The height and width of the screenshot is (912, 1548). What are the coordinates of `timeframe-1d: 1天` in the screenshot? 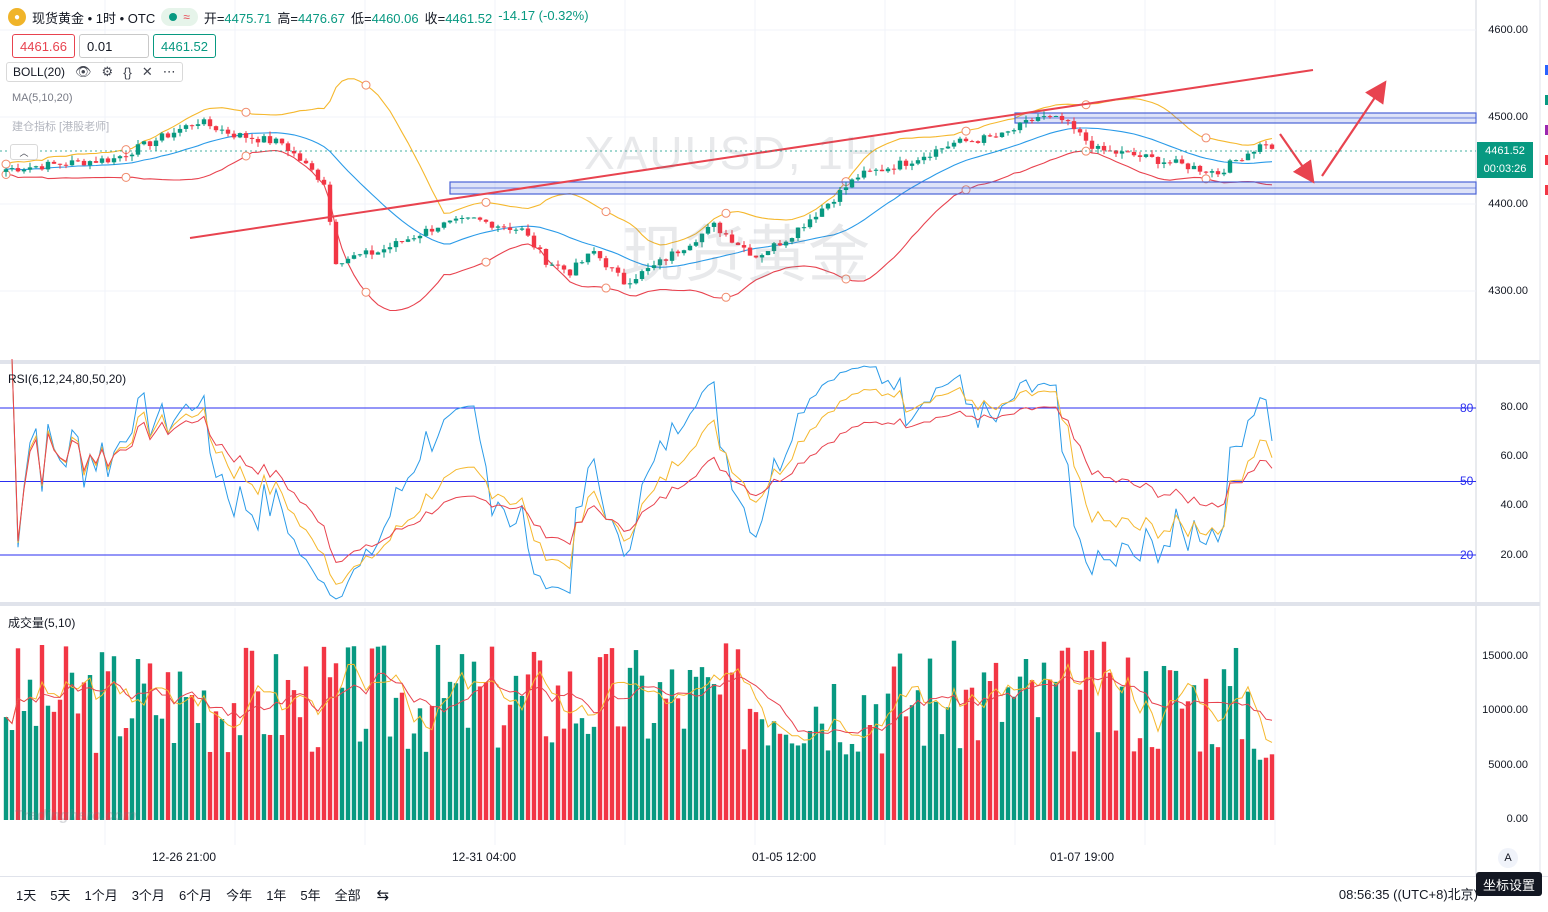 It's located at (26, 895).